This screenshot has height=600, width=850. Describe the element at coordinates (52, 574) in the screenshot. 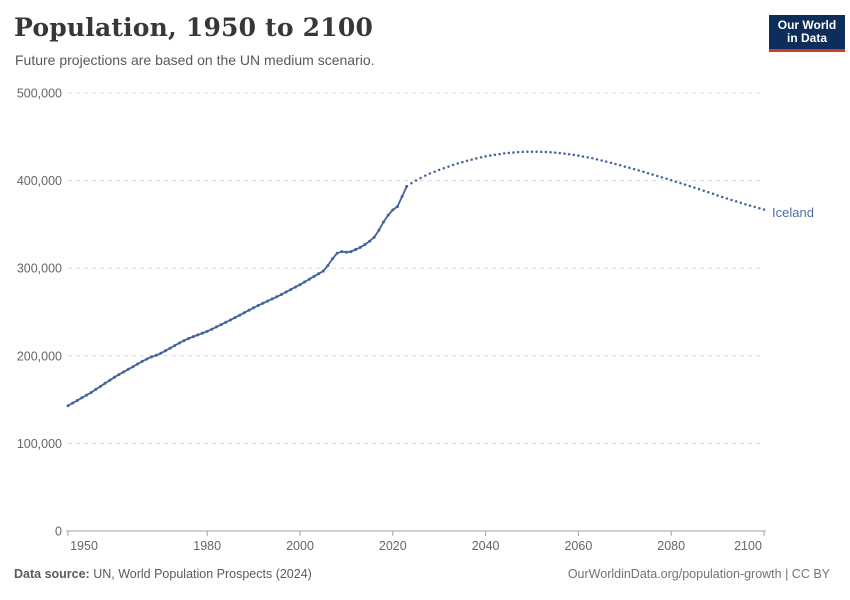

I see `data-source-label: Data source:` at that location.